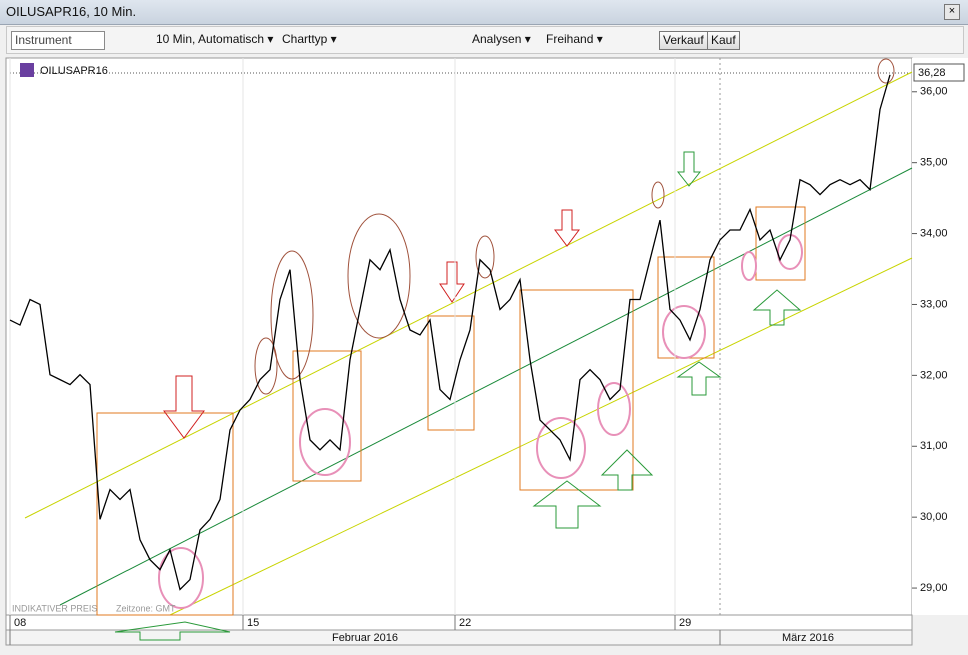  Describe the element at coordinates (934, 446) in the screenshot. I see `y-tick-label: 31,00` at that location.